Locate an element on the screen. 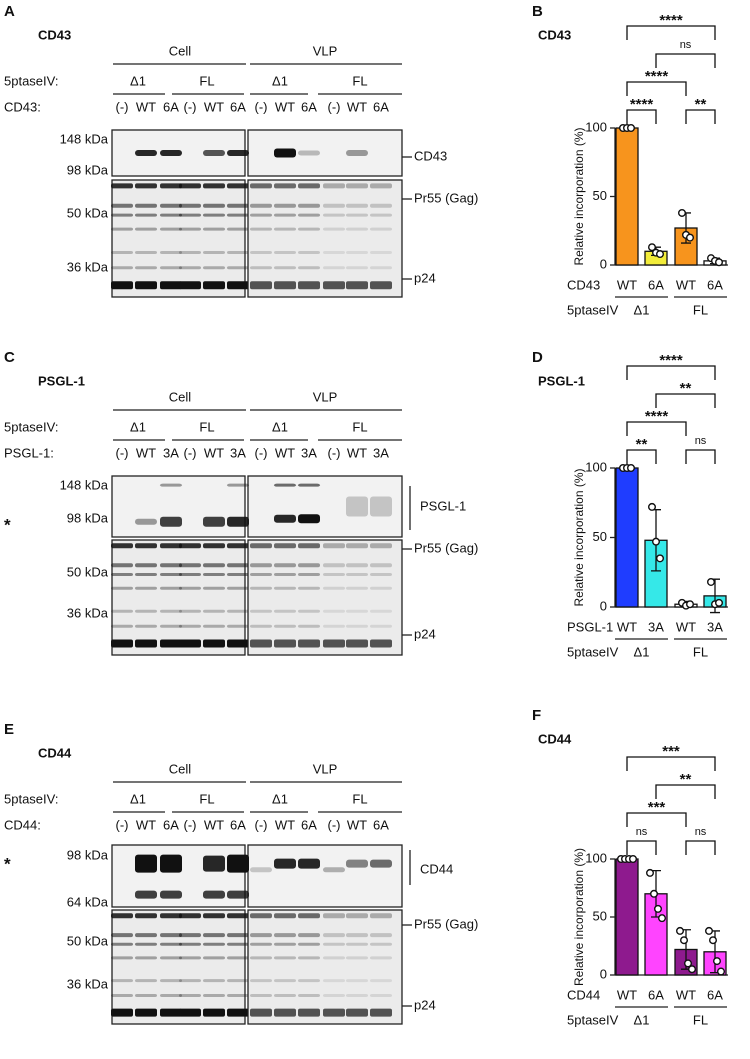  panel-letter: E is located at coordinates (9, 729).